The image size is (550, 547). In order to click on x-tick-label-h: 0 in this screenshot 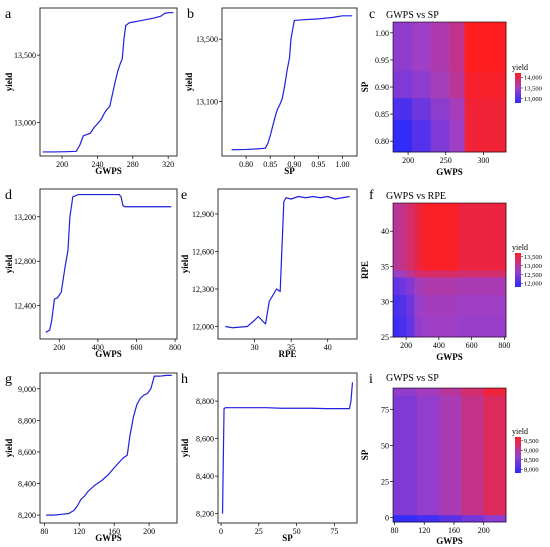, I will do `click(221, 531)`.